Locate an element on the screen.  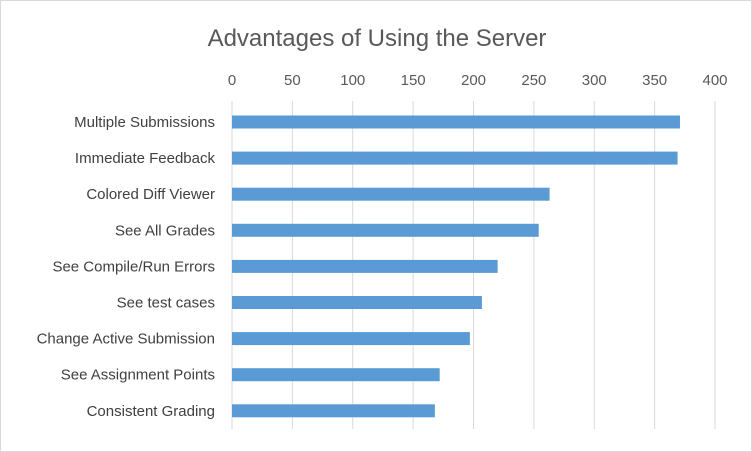
x-tick-label: 150 is located at coordinates (413, 80).